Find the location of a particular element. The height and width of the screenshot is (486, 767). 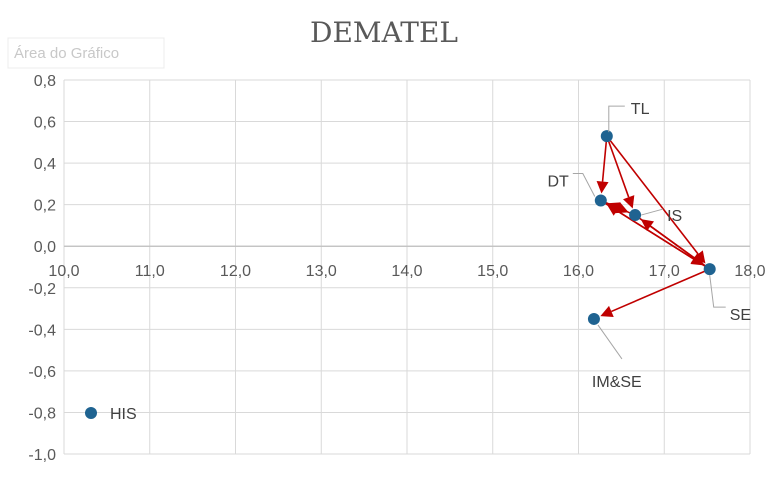

arrowhead-SE-to-DT is located at coordinates (613, 210).